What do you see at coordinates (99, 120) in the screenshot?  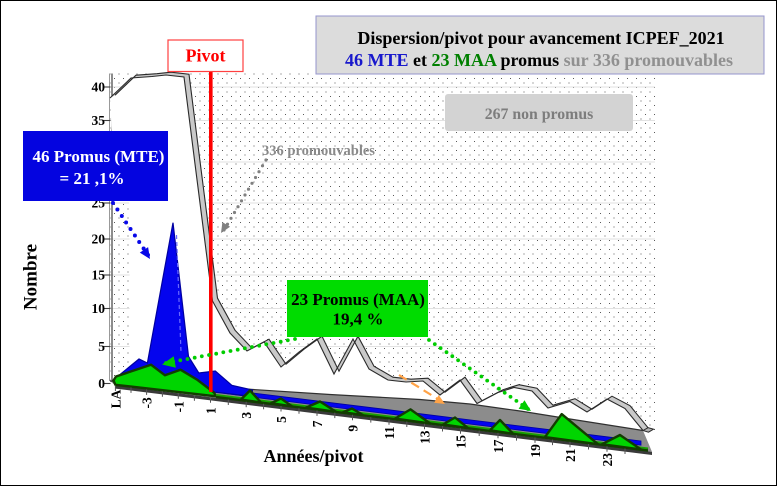 I see `svg-text: 35` at bounding box center [99, 120].